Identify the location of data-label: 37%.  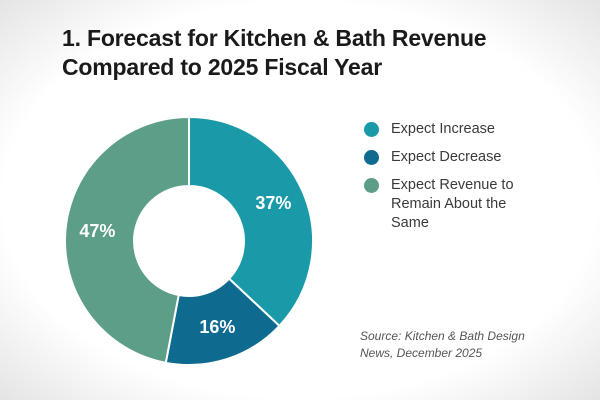
(273, 203).